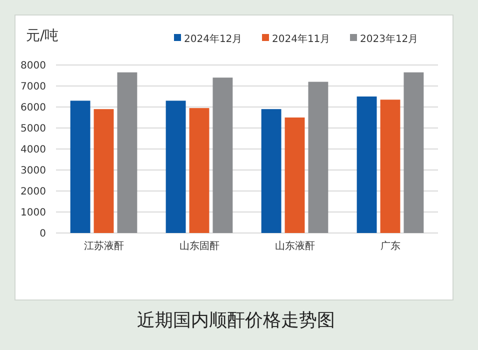 This screenshot has height=350, width=478. I want to click on x-tick-label: 山东液酐, so click(294, 246).